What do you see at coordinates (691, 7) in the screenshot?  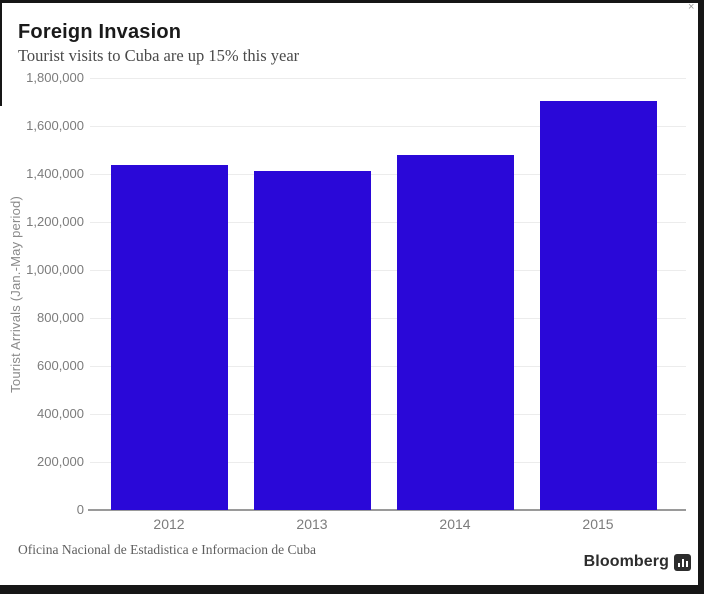 I see `close-icon: ×` at bounding box center [691, 7].